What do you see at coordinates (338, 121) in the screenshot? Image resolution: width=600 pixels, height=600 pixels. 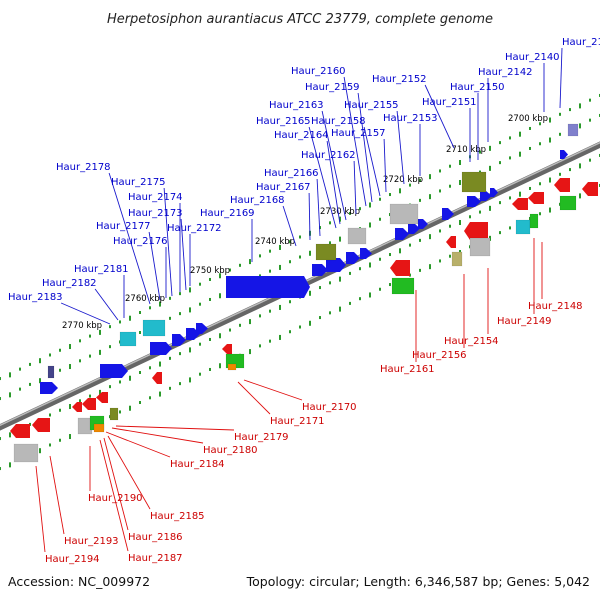 I see `gene-label: Haur_2158` at bounding box center [338, 121].